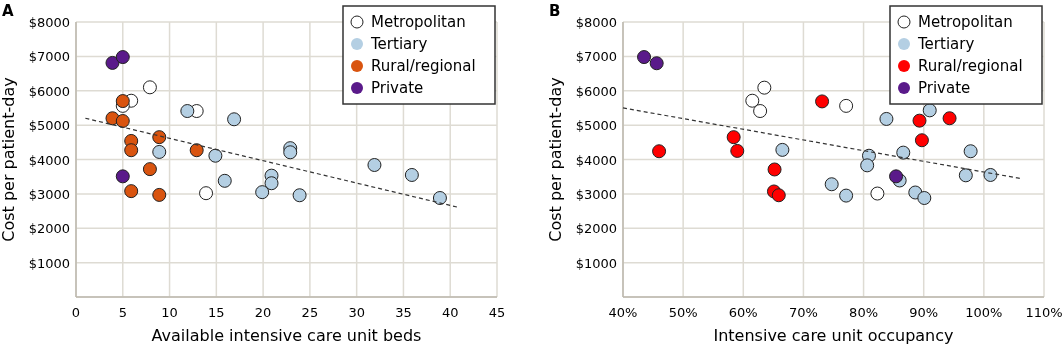 This screenshot has height=345, width=1064. What do you see at coordinates (263, 312) in the screenshot?
I see `x-tick-label: 20` at bounding box center [263, 312].